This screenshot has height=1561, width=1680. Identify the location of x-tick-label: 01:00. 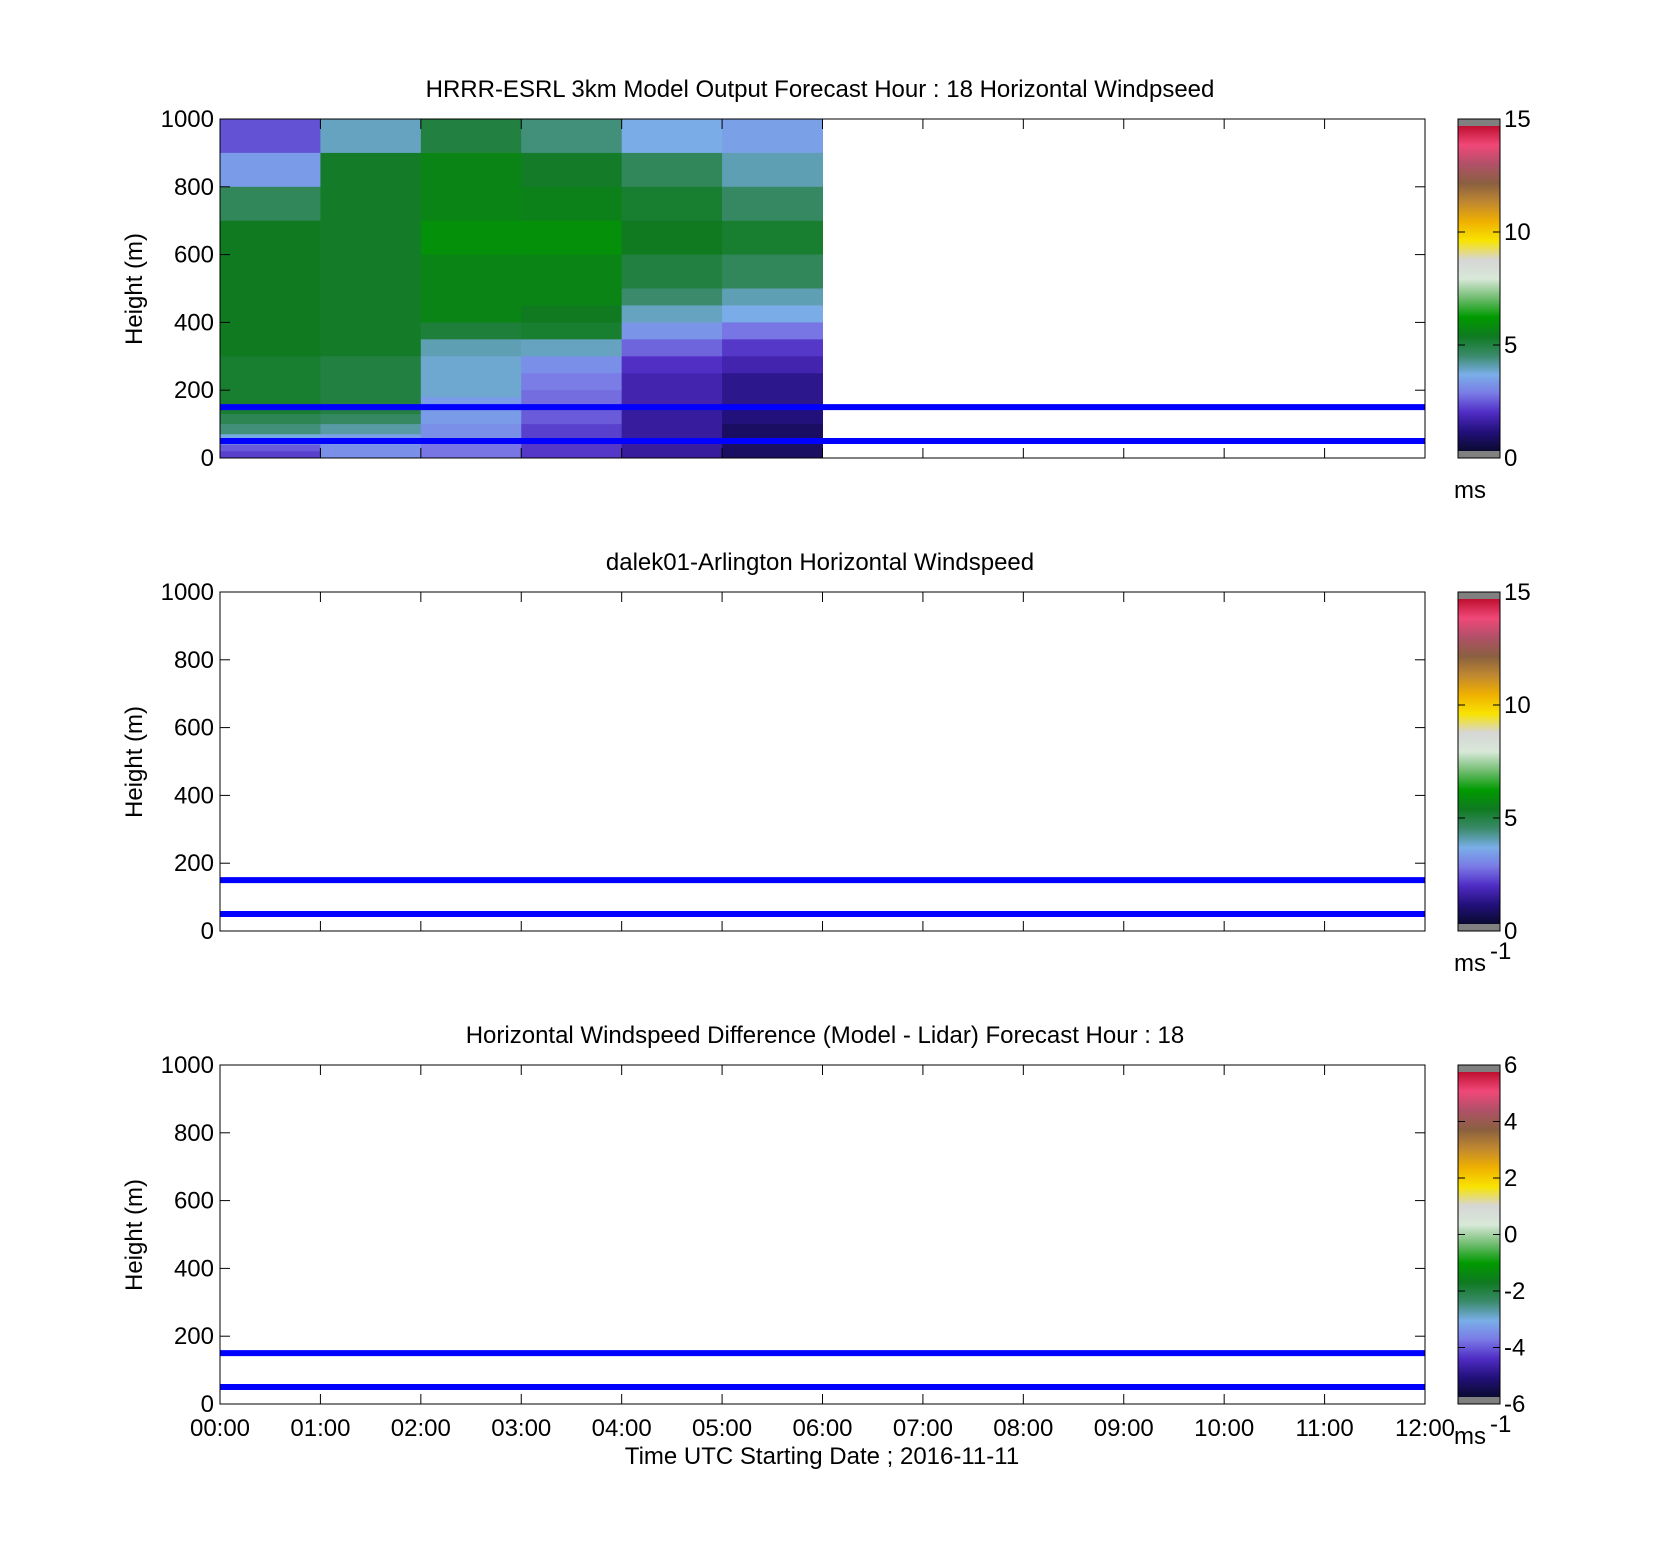
(320, 1428).